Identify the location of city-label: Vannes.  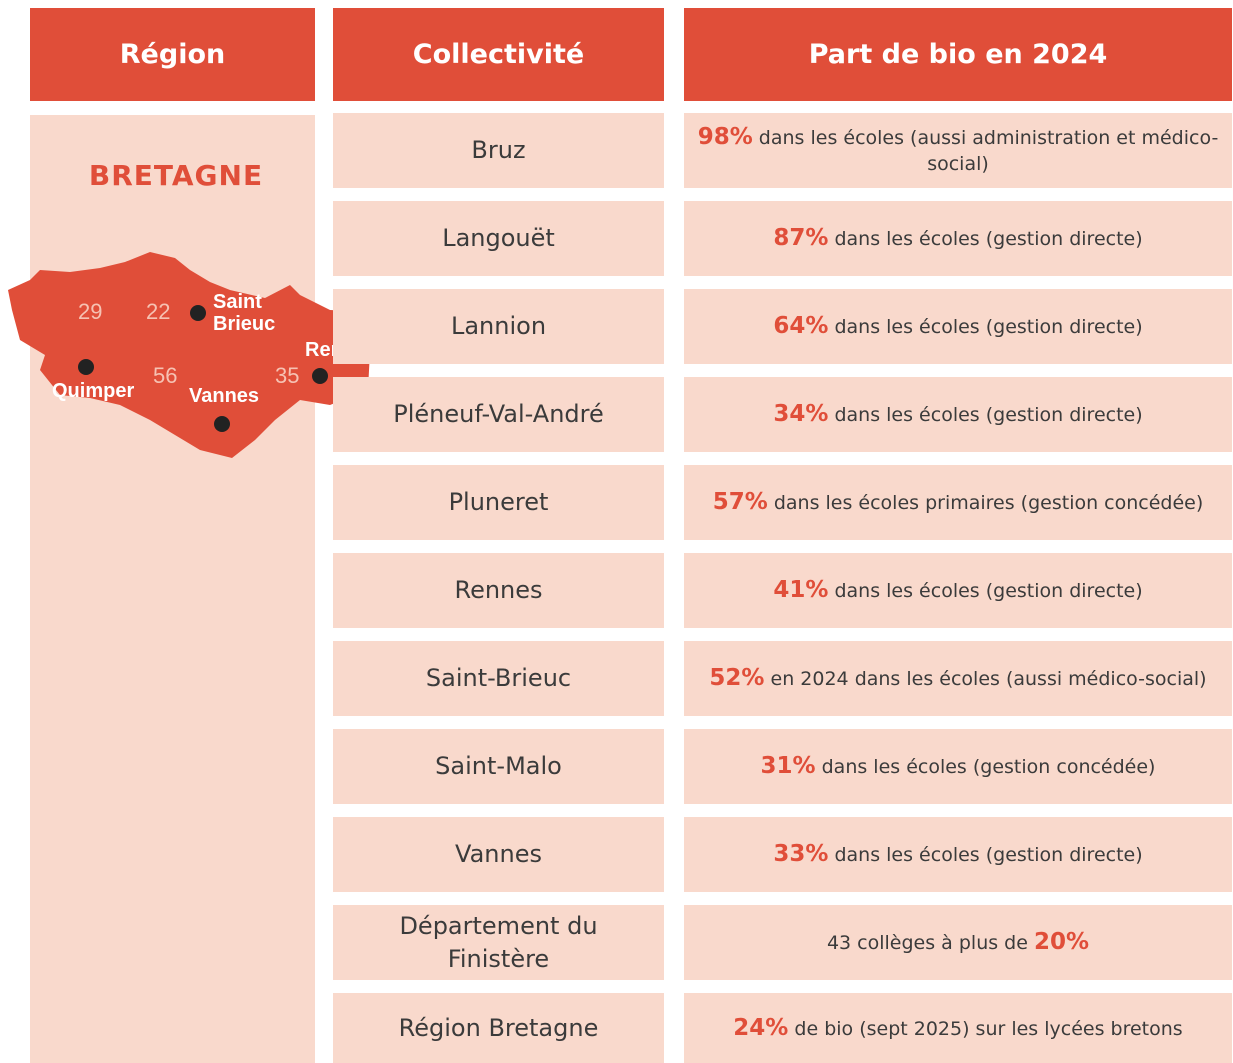
(224, 396).